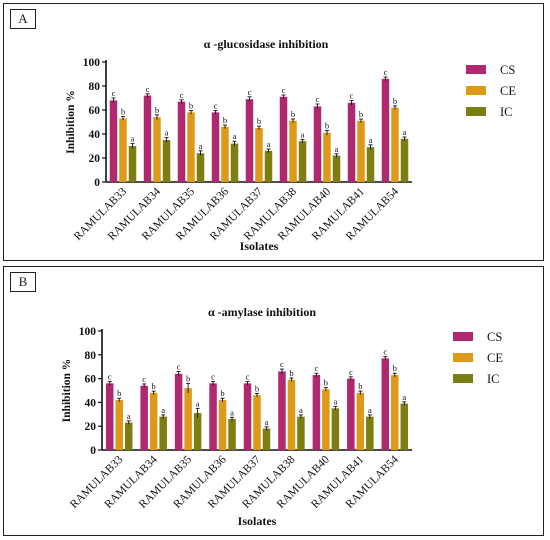  What do you see at coordinates (23, 282) in the screenshot?
I see `panel-label: B` at bounding box center [23, 282].